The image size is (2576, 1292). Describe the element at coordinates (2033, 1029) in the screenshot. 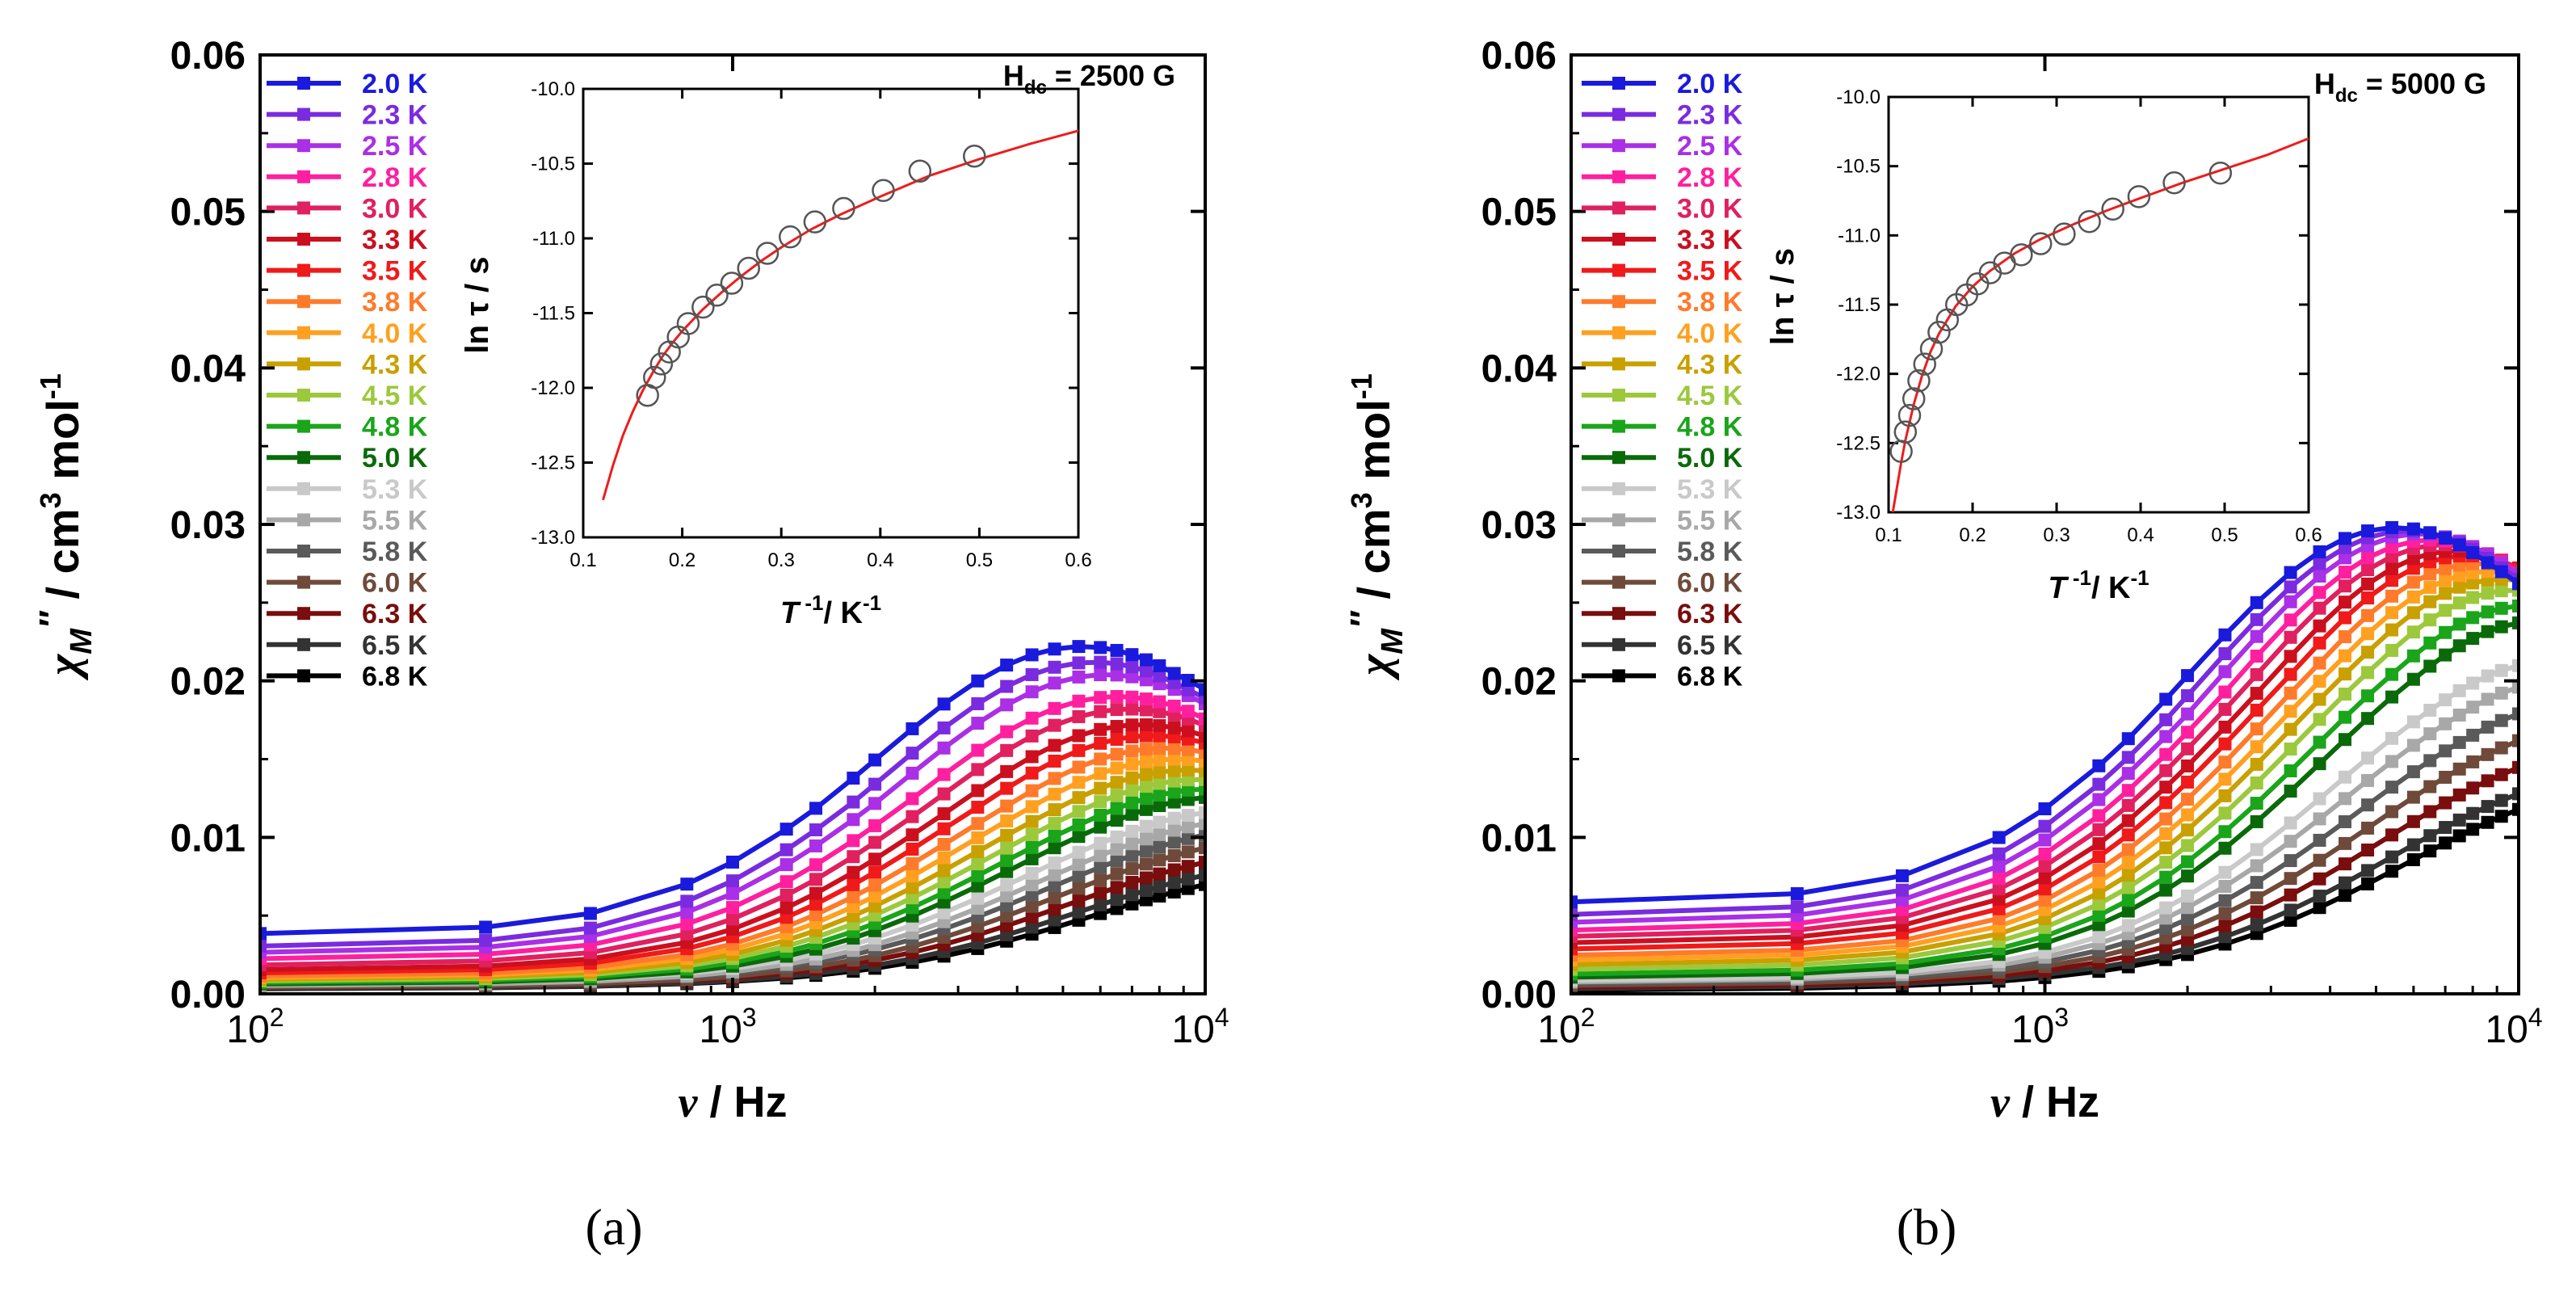

I see `x-tick-base: 10` at that location.